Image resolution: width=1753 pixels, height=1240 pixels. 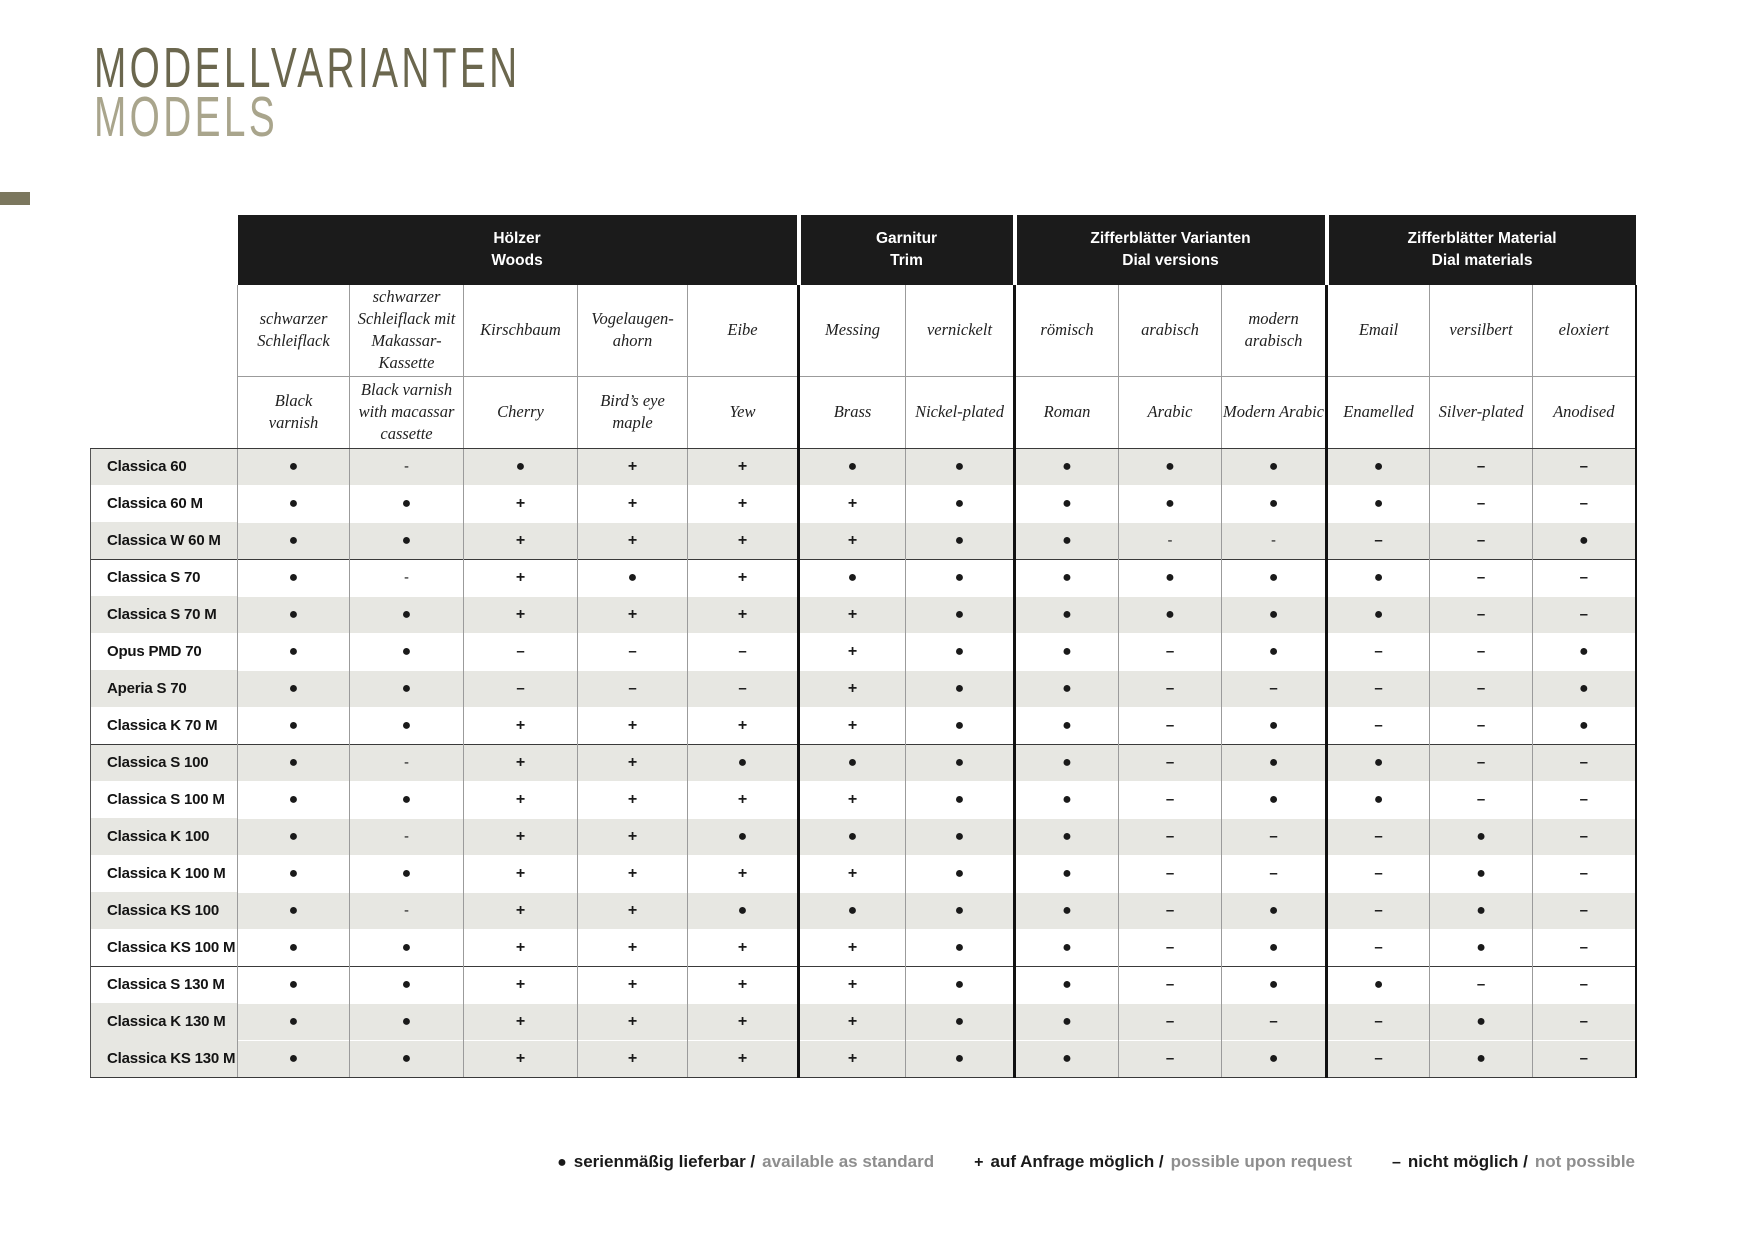 I want to click on cell-classica-s-70-col8: ●, so click(x=1066, y=577).